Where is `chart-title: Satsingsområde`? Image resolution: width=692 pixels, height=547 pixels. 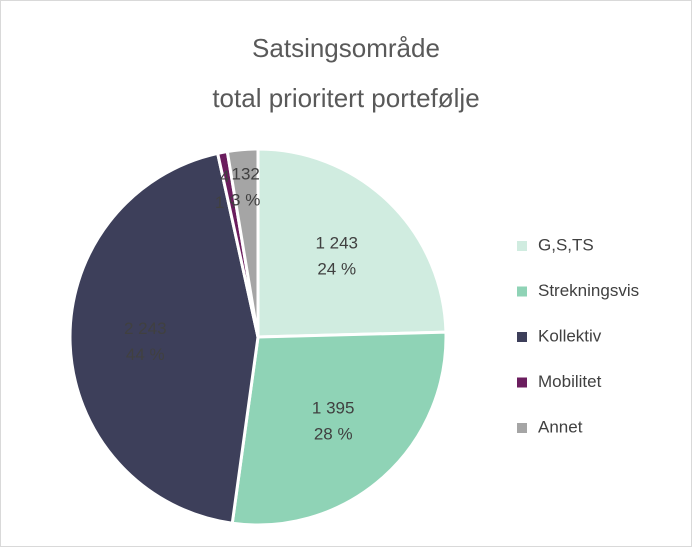 chart-title: Satsingsområde is located at coordinates (346, 48).